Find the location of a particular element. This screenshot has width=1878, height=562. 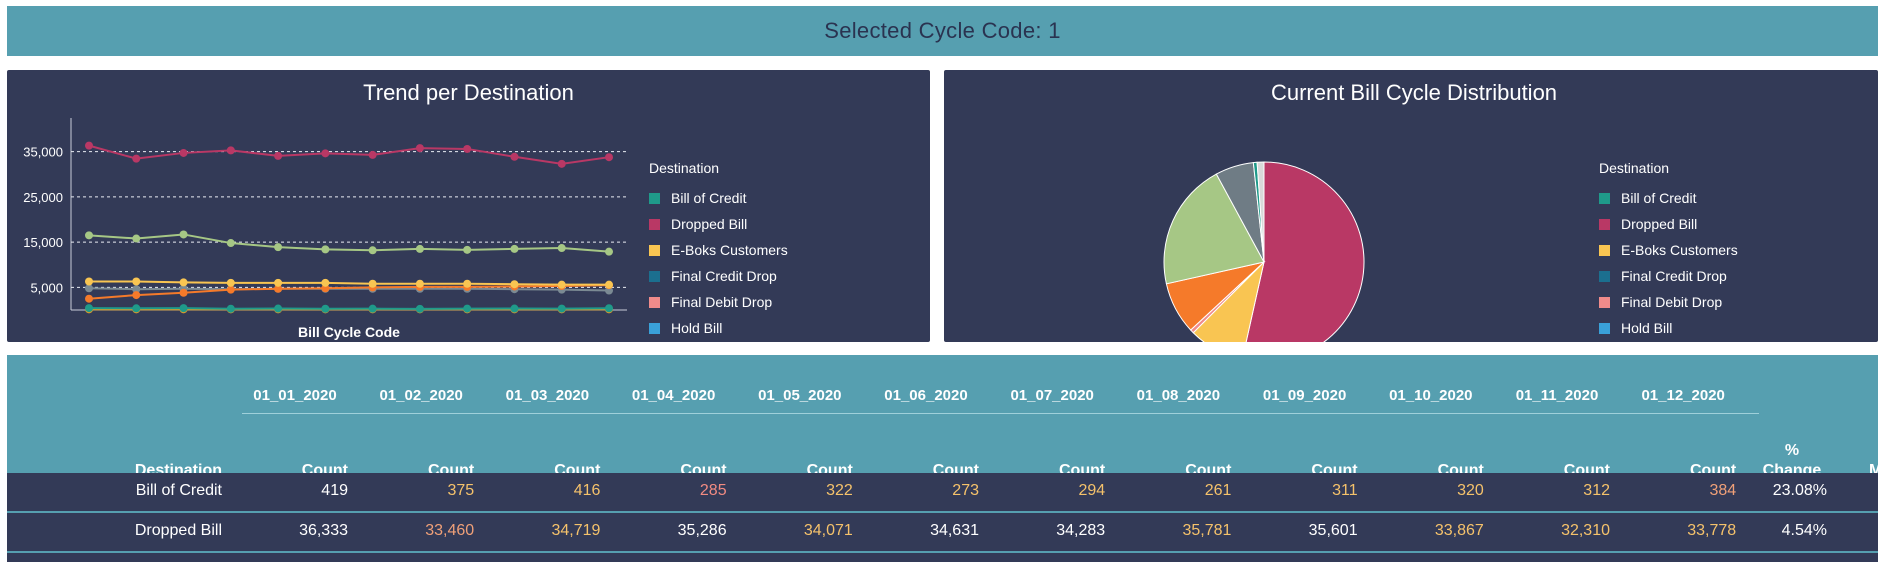

date-column-header: 01_04_2020 is located at coordinates (673, 395).